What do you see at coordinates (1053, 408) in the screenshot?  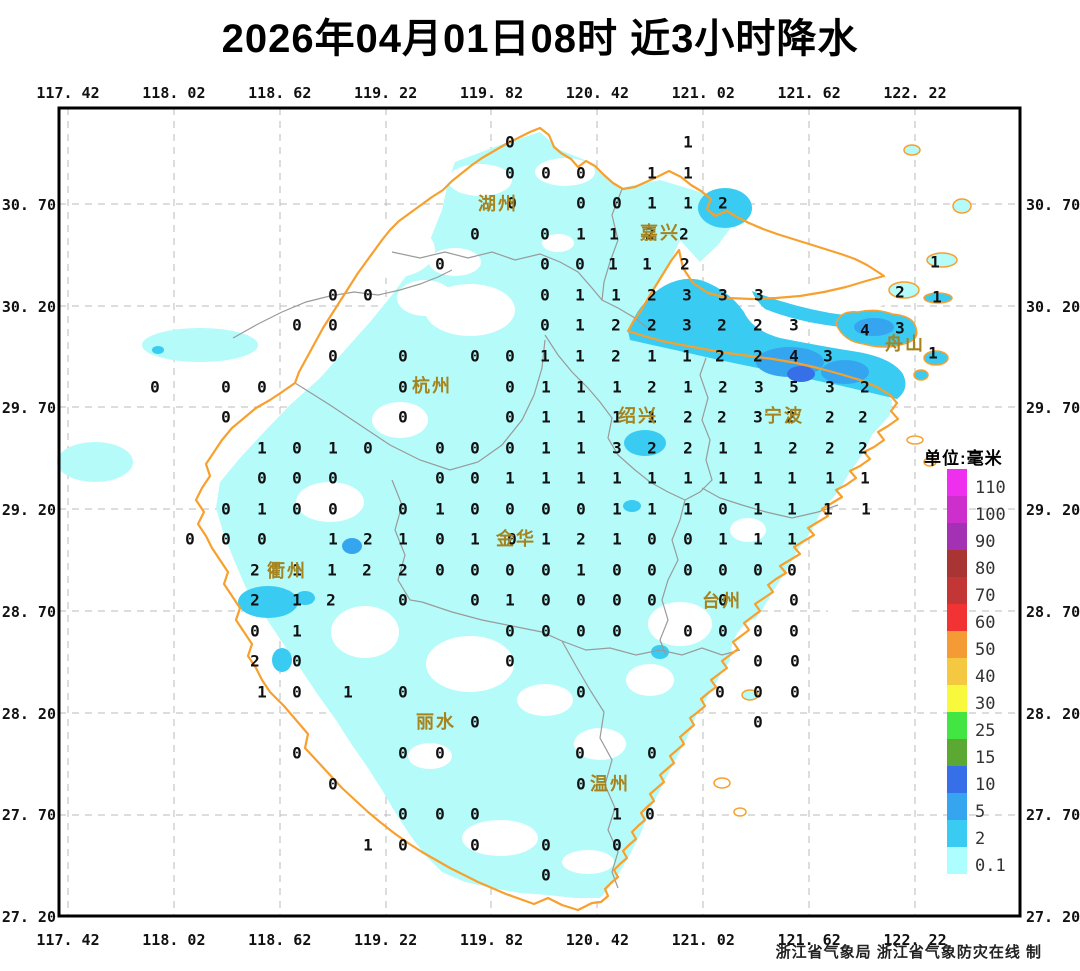 I see `axis-tick-label: 29. 70` at bounding box center [1053, 408].